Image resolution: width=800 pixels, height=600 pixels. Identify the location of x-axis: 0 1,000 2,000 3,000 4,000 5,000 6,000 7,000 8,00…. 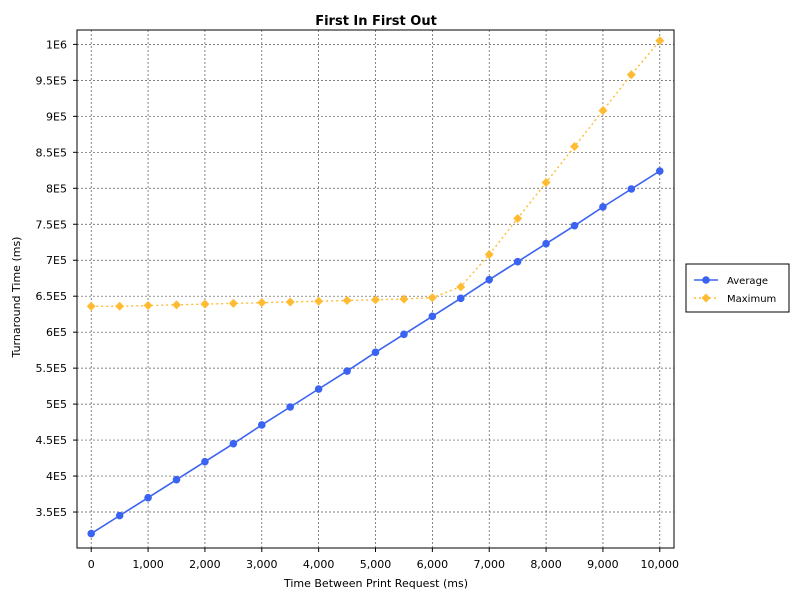
(383, 559).